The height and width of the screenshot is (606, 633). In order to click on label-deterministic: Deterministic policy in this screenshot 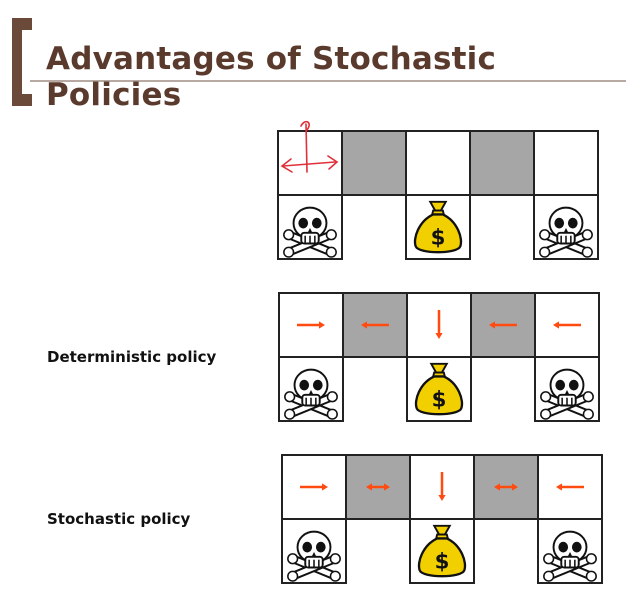, I will do `click(132, 357)`.